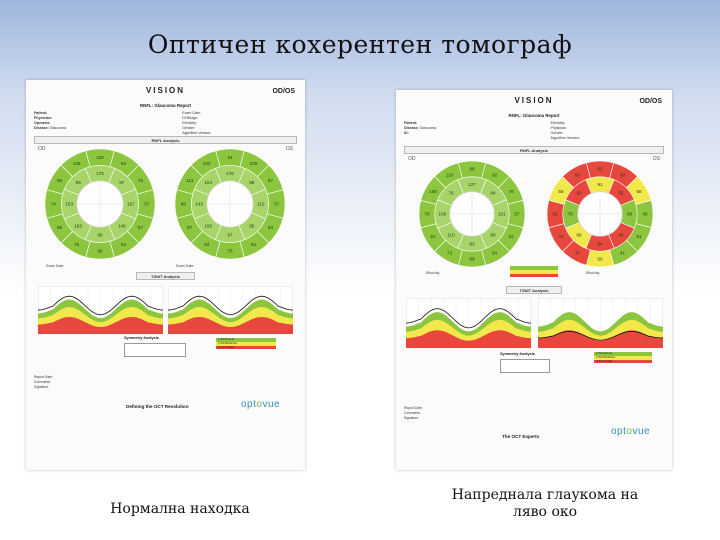  Describe the element at coordinates (412, 159) in the screenshot. I see `eye-label-od: OD` at that location.